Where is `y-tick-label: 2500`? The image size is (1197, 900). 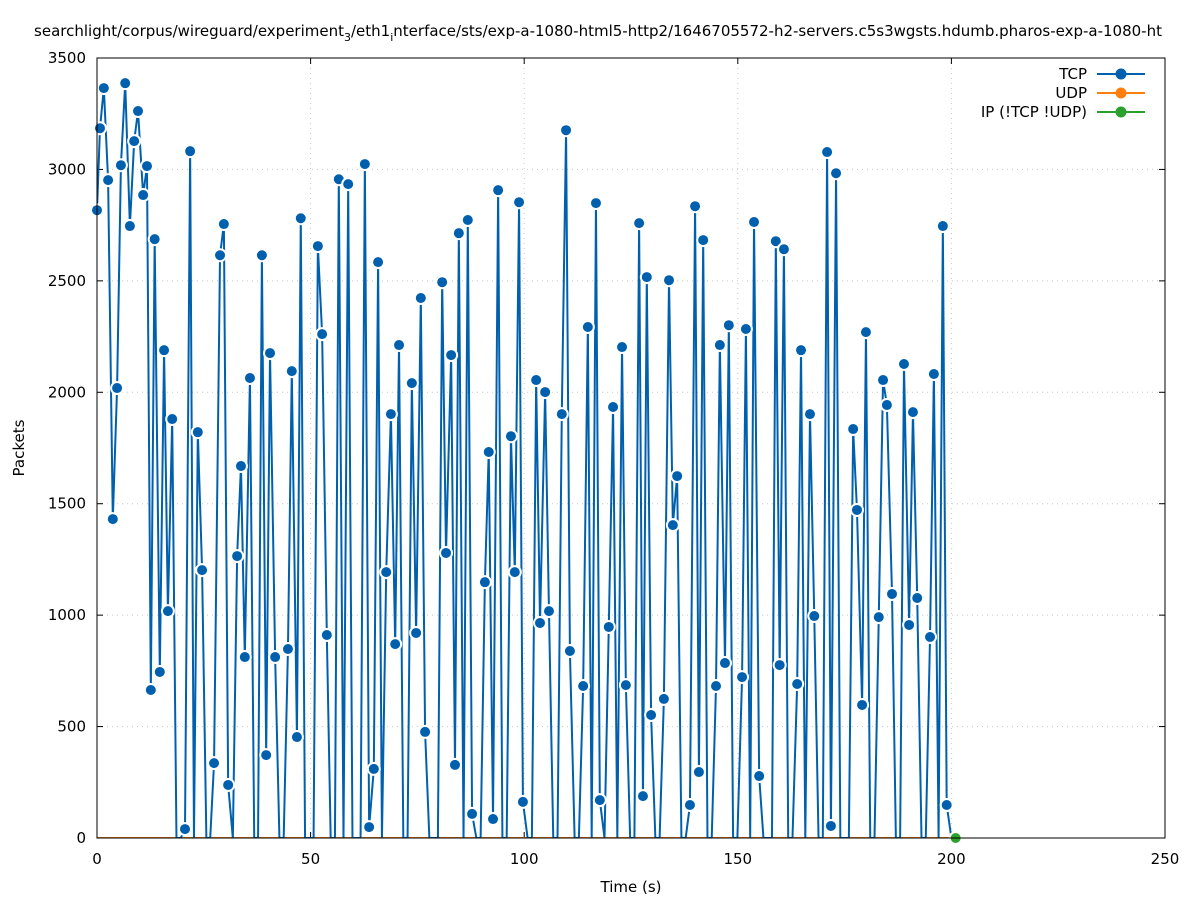
y-tick-label: 2500 is located at coordinates (67, 281).